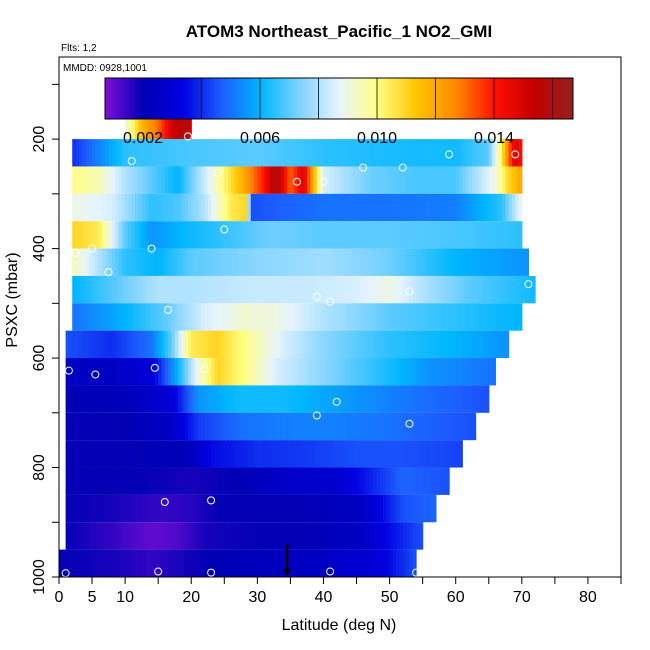 The width and height of the screenshot is (650, 650). I want to click on colorbar: 0.002 0.006 0.010 0.014, so click(339, 112).